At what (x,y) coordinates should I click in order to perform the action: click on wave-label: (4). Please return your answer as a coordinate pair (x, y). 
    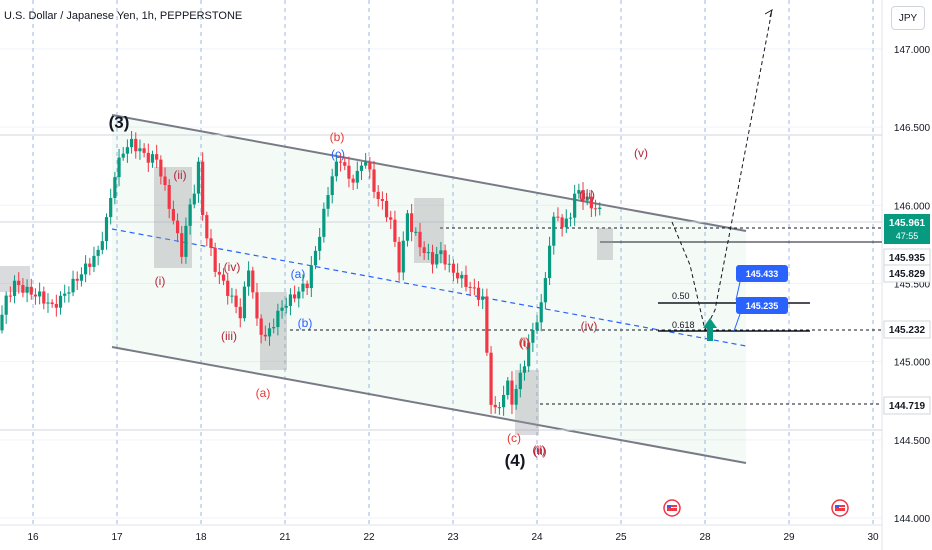
    Looking at the image, I should click on (515, 460).